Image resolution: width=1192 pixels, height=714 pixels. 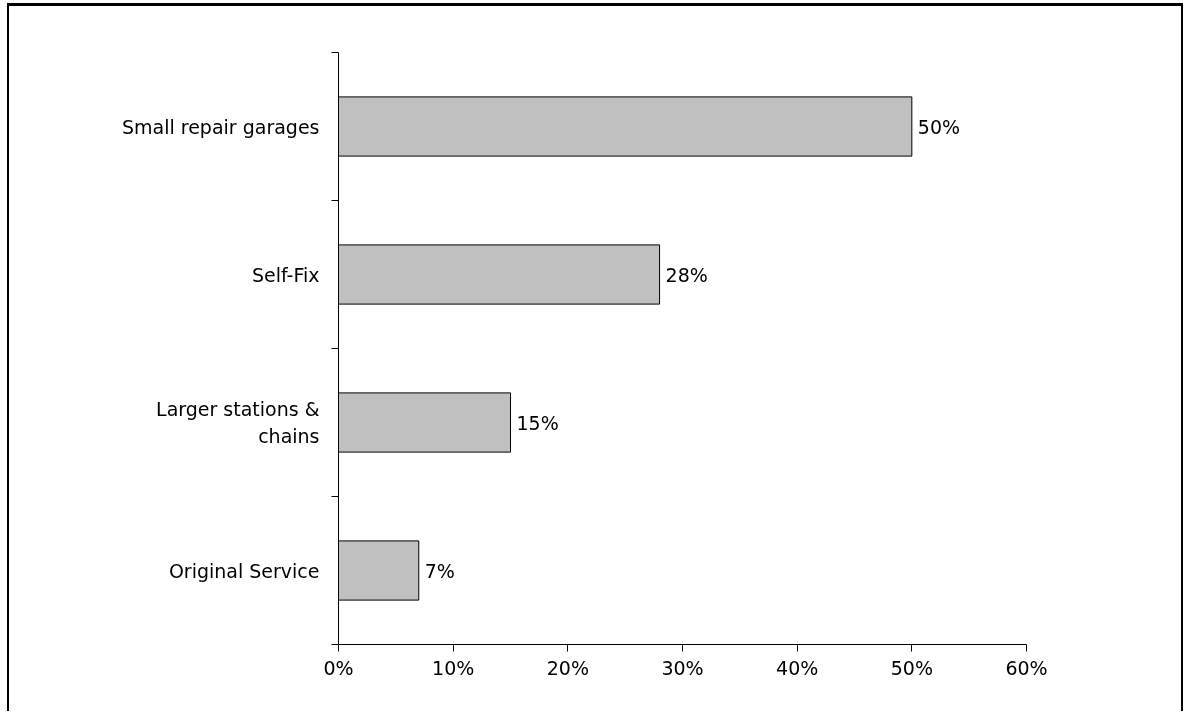 What do you see at coordinates (567, 667) in the screenshot?
I see `x-tick-label: 20%` at bounding box center [567, 667].